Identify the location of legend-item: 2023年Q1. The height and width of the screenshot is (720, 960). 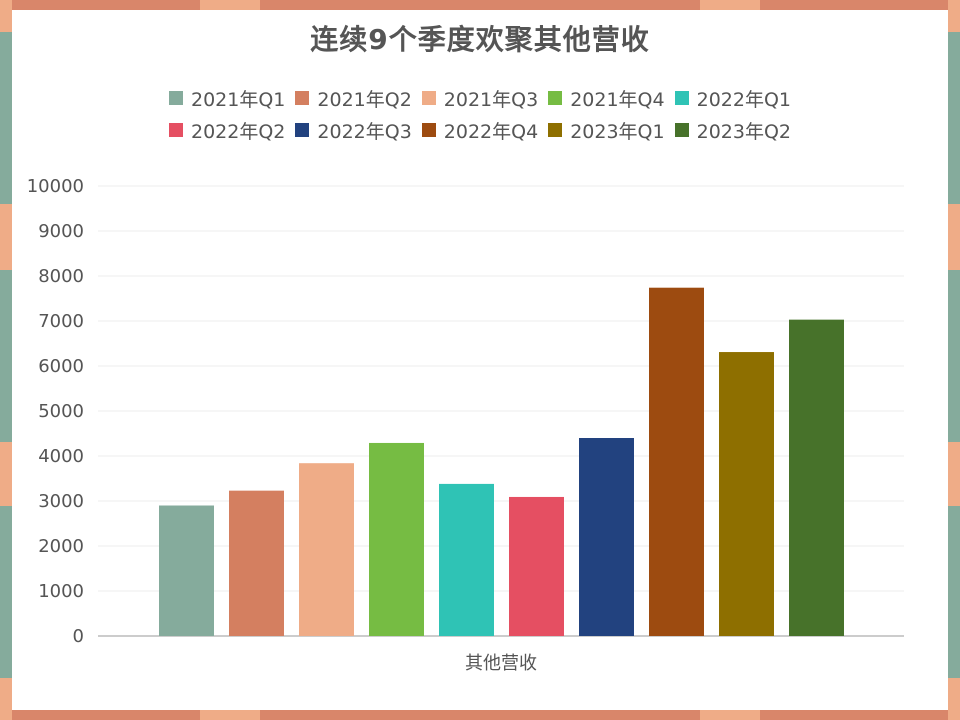
(606, 130).